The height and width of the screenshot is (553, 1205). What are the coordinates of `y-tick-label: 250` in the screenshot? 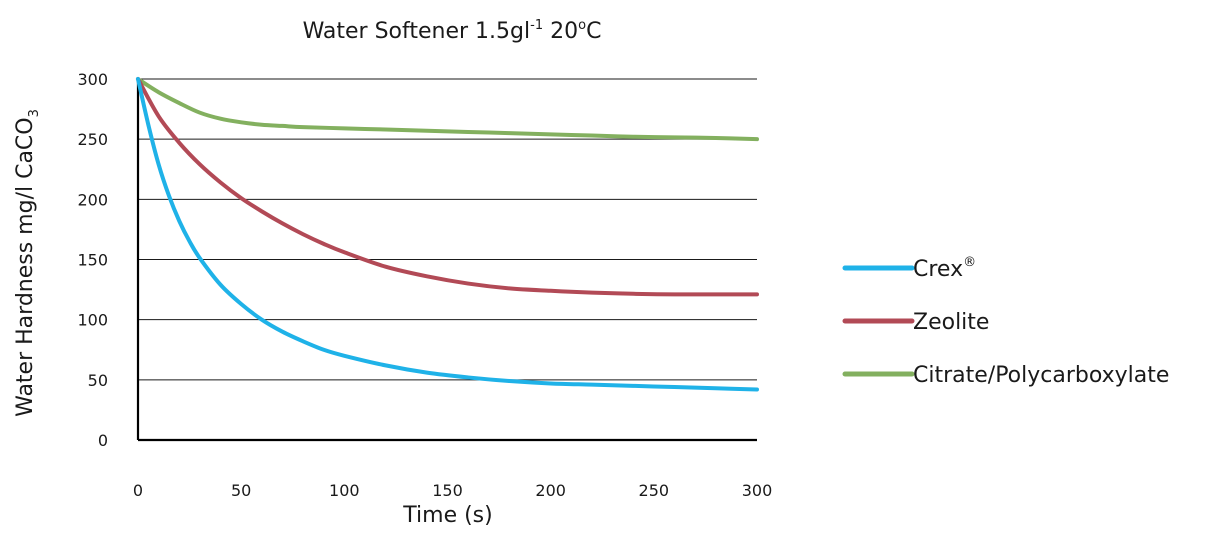 It's located at (92, 139).